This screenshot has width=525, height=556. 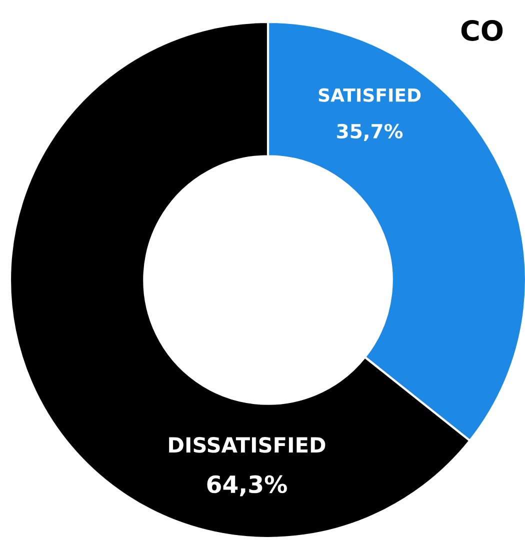 I want to click on slice-label: SATISFIED, so click(x=369, y=95).